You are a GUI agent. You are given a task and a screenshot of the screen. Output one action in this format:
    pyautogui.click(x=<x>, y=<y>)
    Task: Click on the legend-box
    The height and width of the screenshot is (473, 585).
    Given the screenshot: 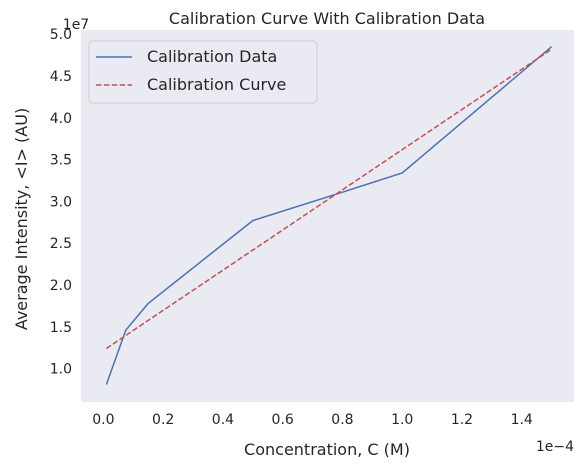 What is the action you would take?
    pyautogui.click(x=203, y=72)
    